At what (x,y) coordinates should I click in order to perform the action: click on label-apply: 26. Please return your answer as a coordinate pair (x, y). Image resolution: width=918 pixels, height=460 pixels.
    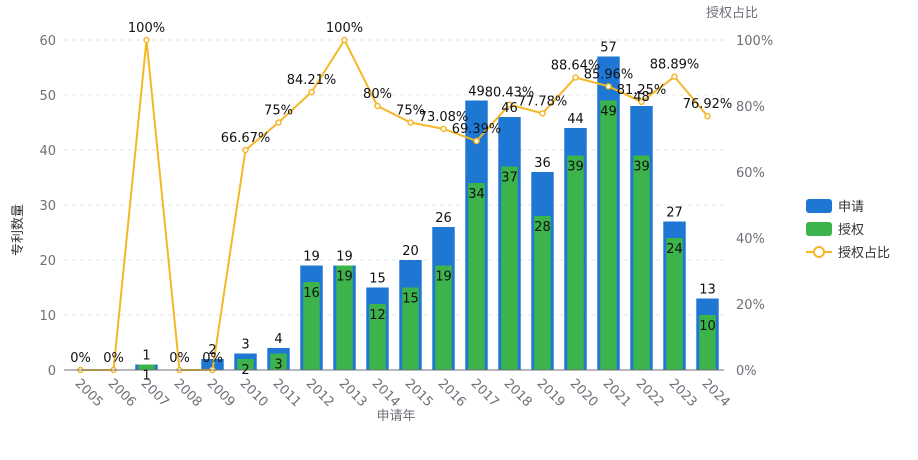
    Looking at the image, I should click on (443, 218).